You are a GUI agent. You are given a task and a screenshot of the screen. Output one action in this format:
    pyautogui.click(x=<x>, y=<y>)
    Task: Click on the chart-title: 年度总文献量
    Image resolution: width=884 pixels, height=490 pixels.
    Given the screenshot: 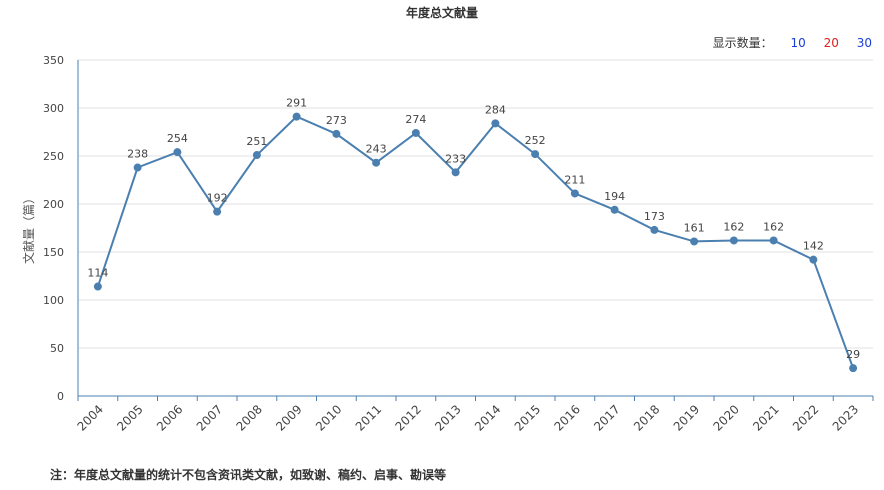 What is the action you would take?
    pyautogui.click(x=441, y=13)
    